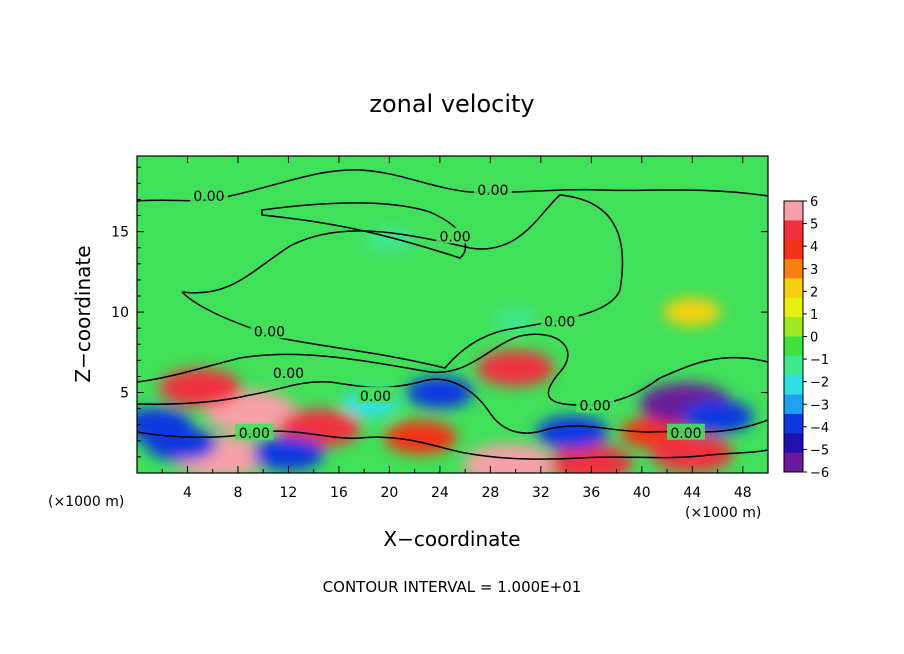 This screenshot has width=904, height=654. What do you see at coordinates (389, 493) in the screenshot?
I see `x-tick-label: 20` at bounding box center [389, 493].